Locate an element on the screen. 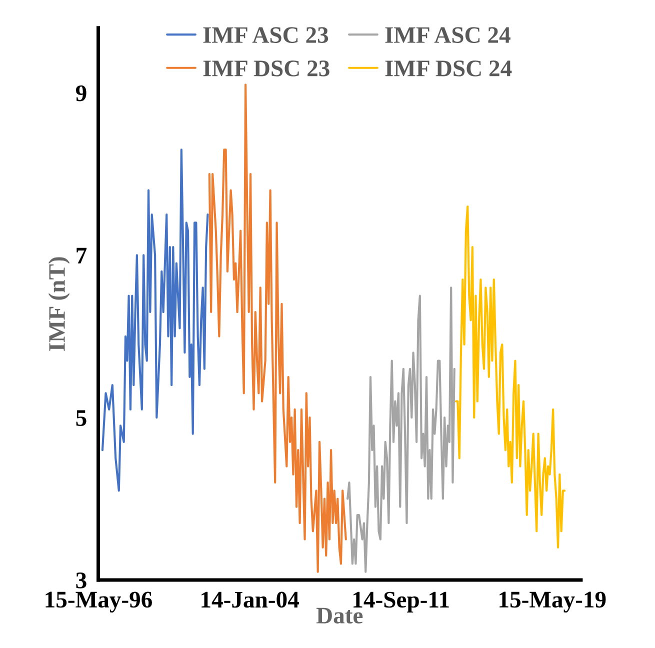 Image resolution: width=655 pixels, height=648 pixels. y-tick-label: 7 is located at coordinates (81, 256).